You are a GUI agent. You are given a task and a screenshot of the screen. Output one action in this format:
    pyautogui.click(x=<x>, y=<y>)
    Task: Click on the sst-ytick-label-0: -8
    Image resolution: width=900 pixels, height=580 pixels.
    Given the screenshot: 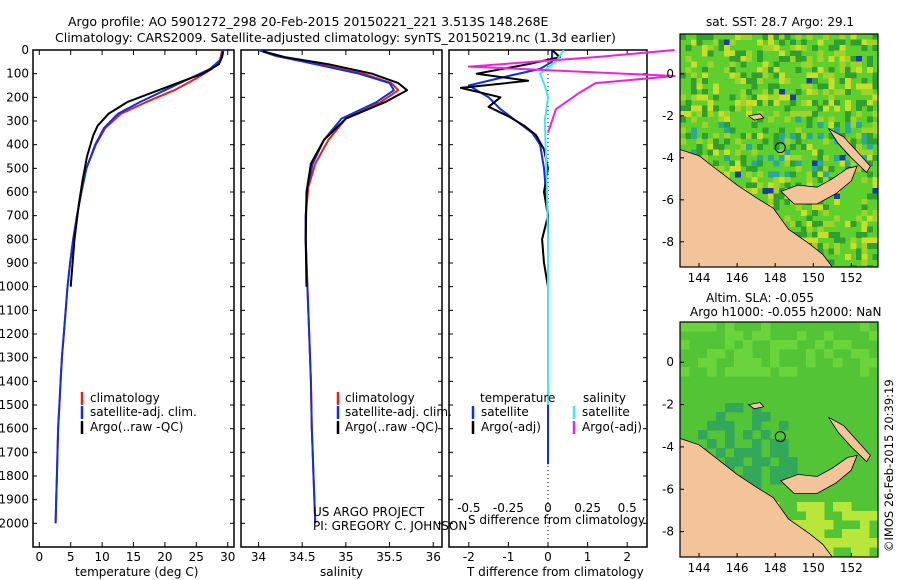 What is the action you would take?
    pyautogui.click(x=668, y=242)
    